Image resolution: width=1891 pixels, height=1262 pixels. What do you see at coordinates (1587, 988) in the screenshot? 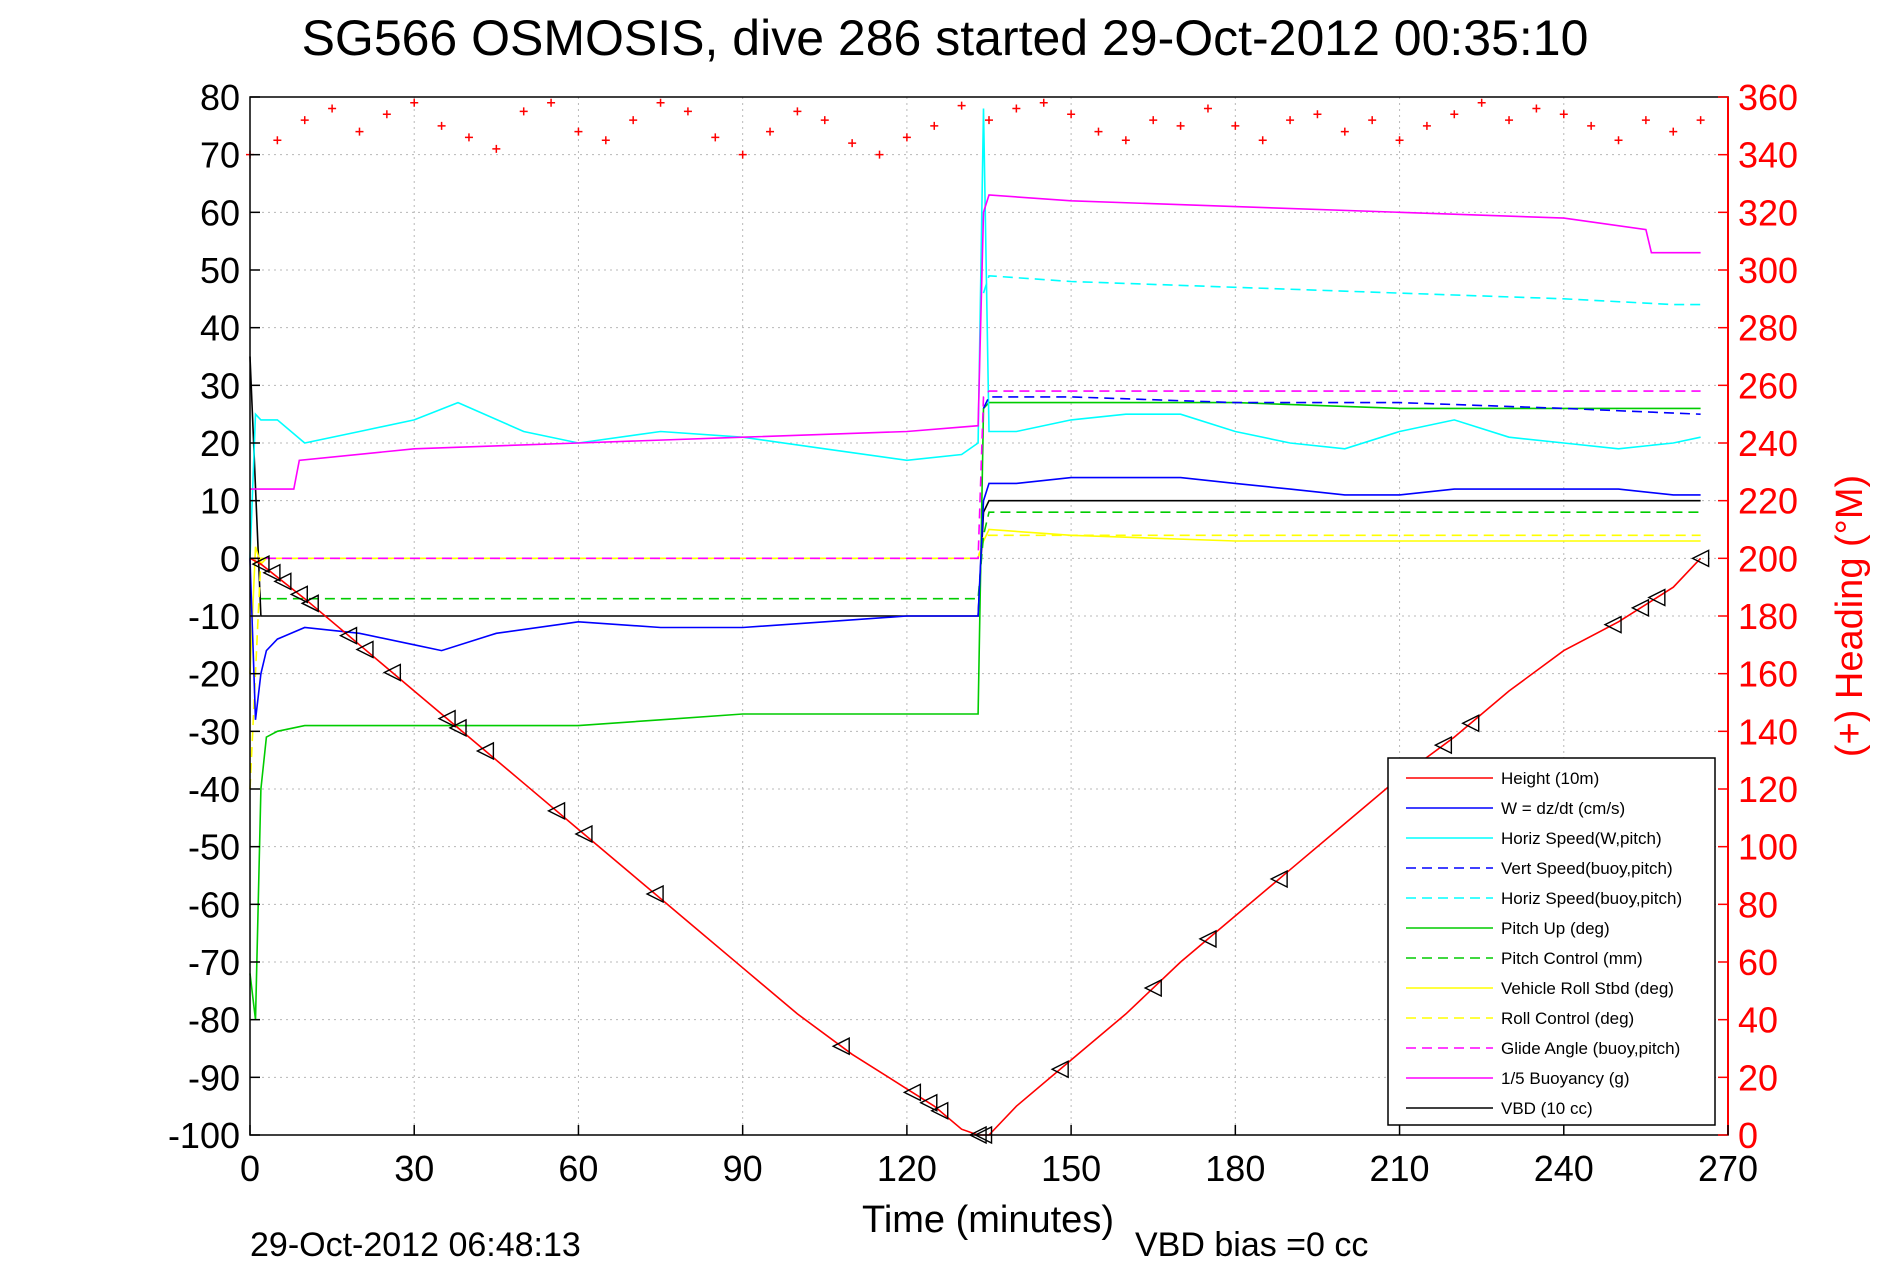
I see `legend-label: Vehicle Roll Stbd (deg)` at bounding box center [1587, 988].